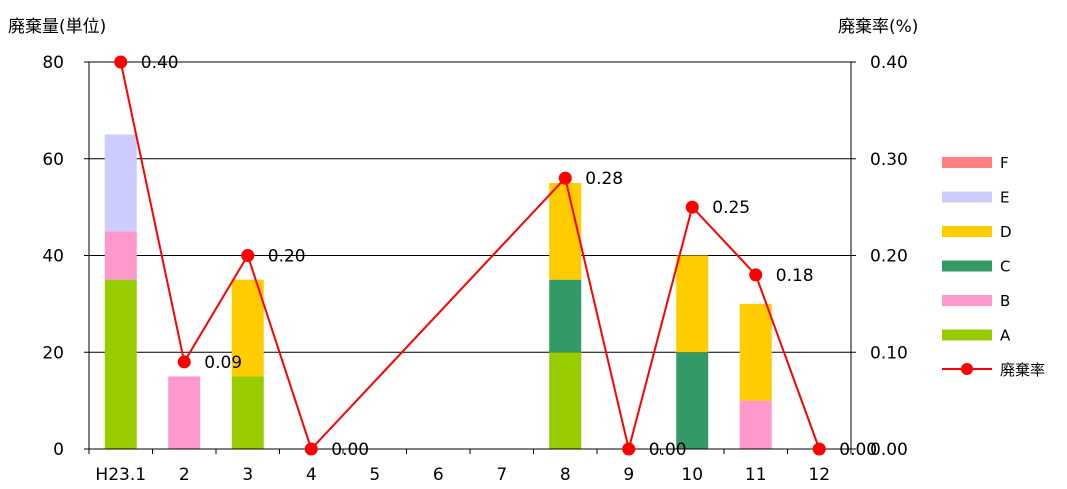  What do you see at coordinates (121, 62) in the screenshot?
I see `rate-point-H23.1` at bounding box center [121, 62].